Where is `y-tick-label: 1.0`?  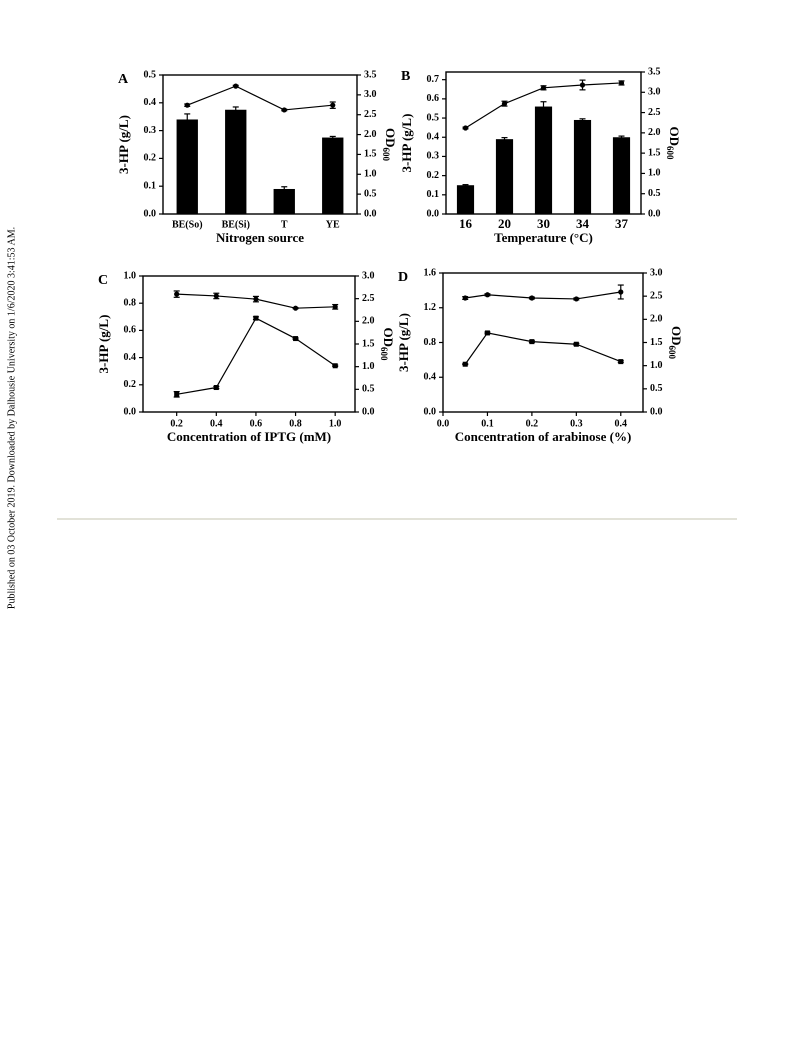 y-tick-label: 1.0 is located at coordinates (130, 275).